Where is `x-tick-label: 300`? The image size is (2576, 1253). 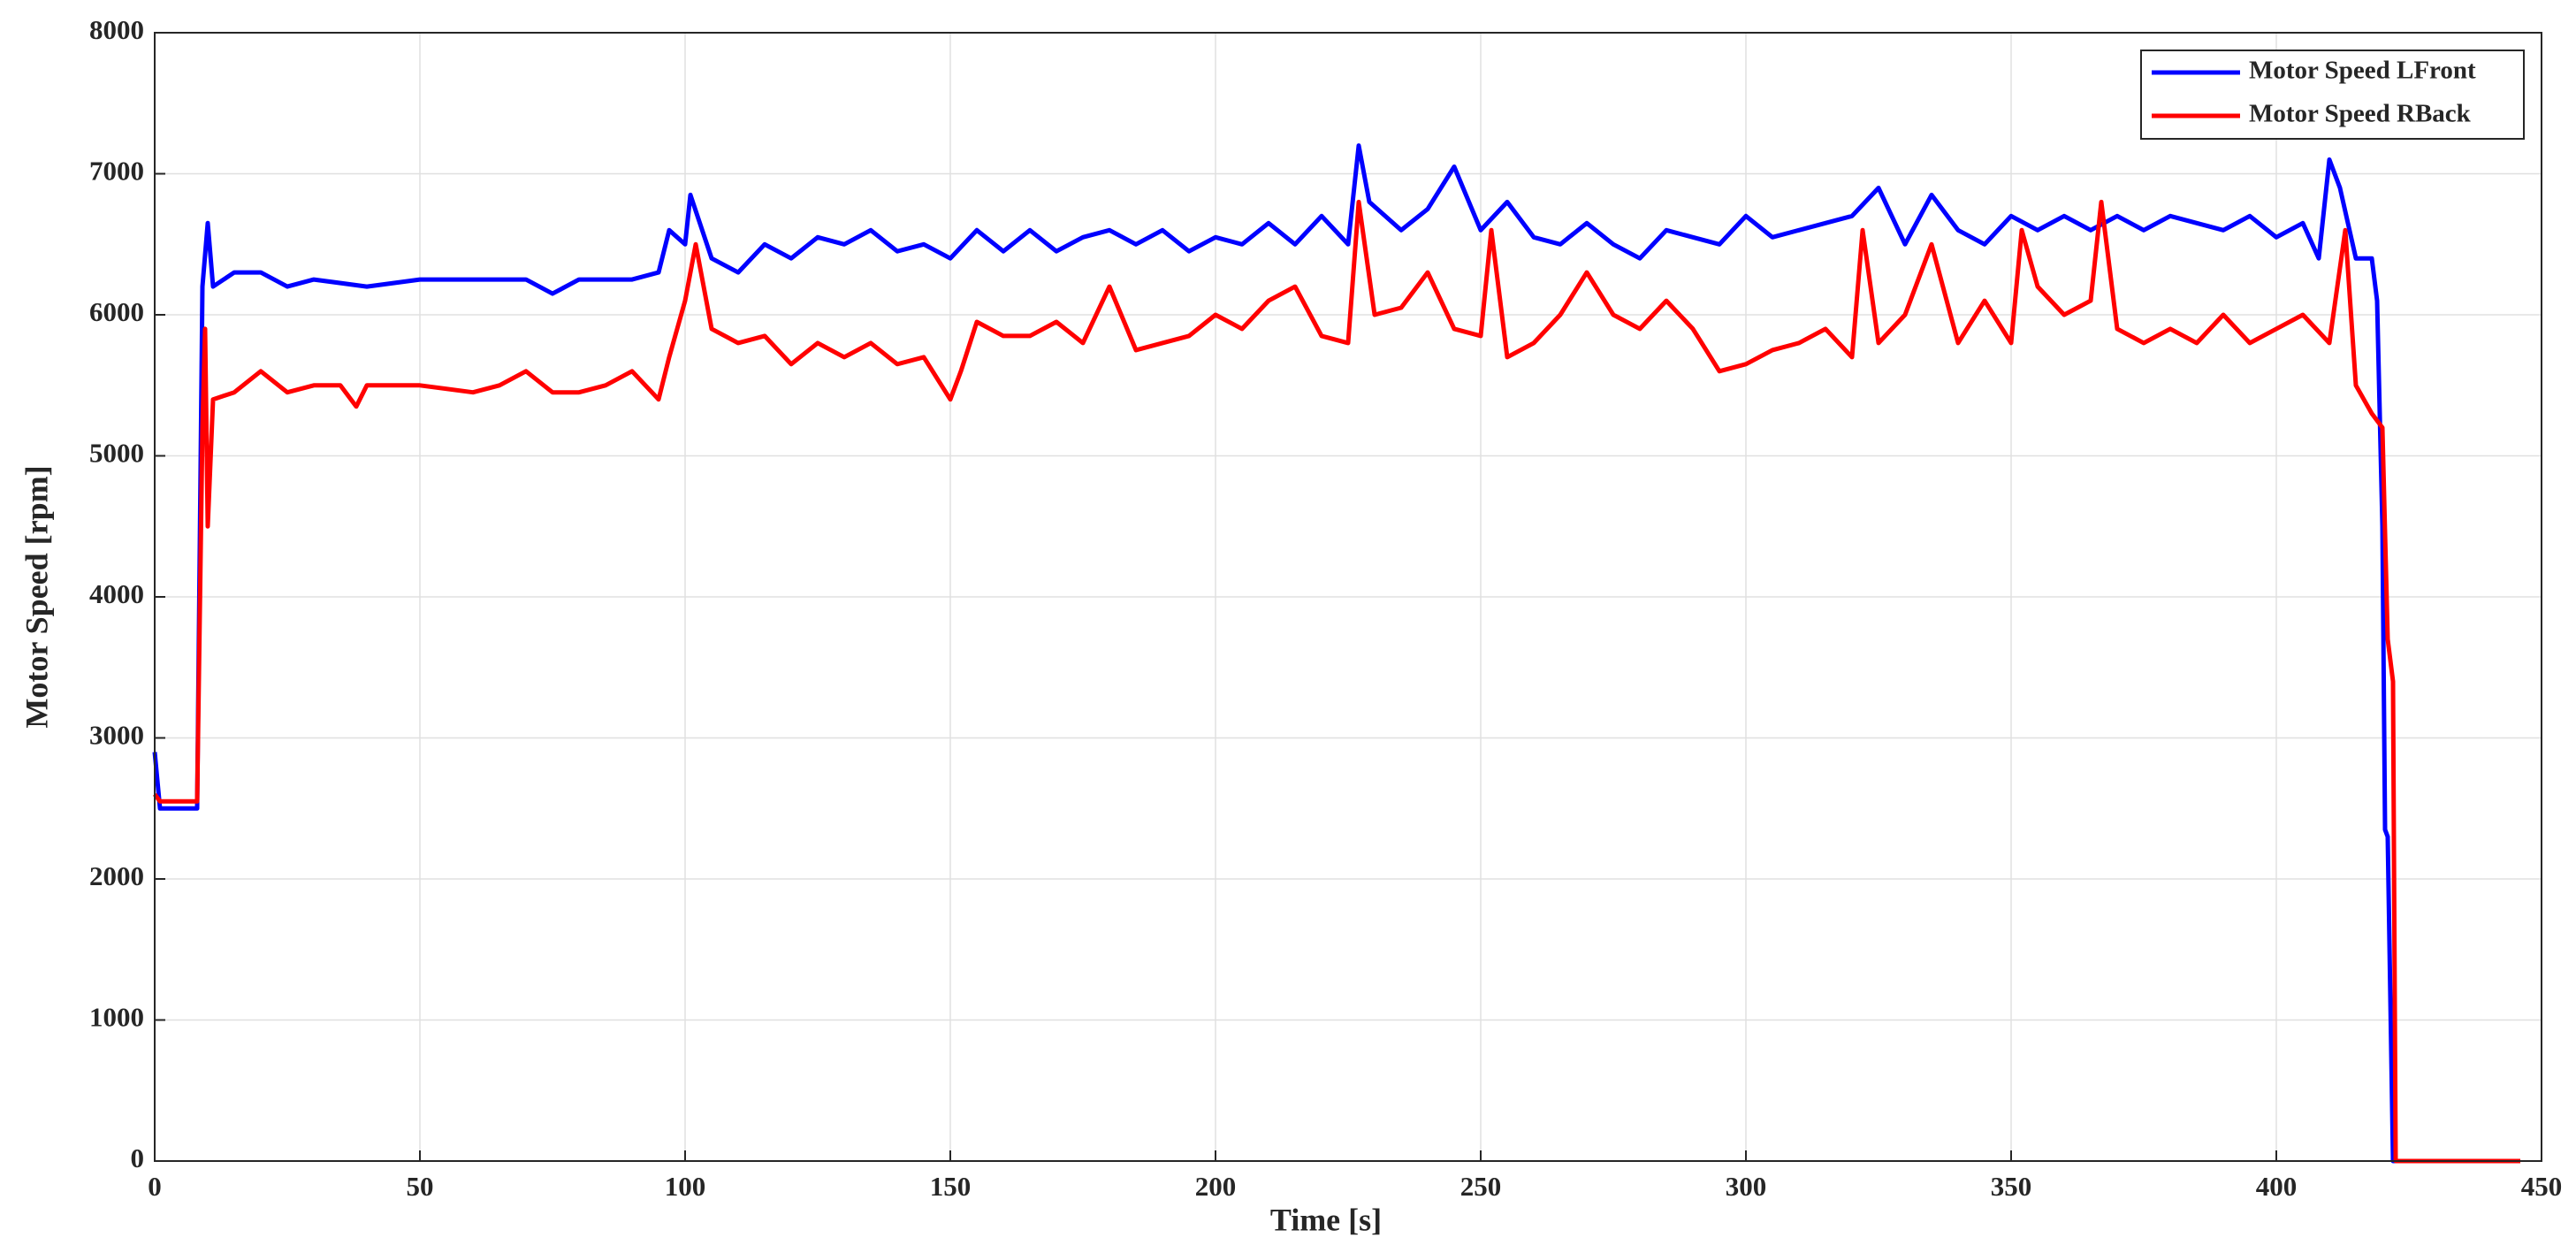
x-tick-label: 300 is located at coordinates (1746, 1186).